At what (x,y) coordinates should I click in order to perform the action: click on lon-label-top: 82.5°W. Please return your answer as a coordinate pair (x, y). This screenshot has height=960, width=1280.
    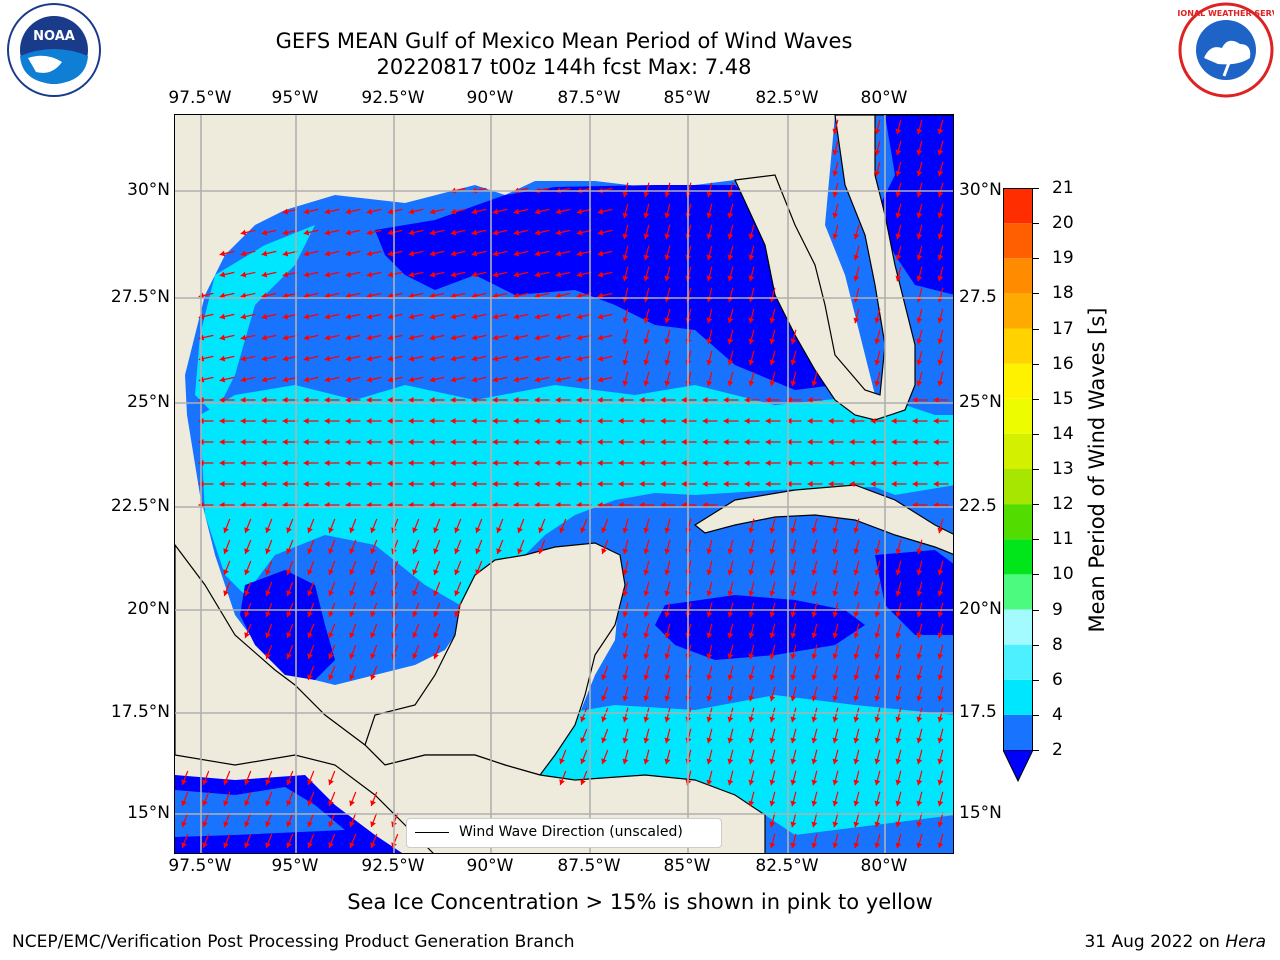
    Looking at the image, I should click on (787, 98).